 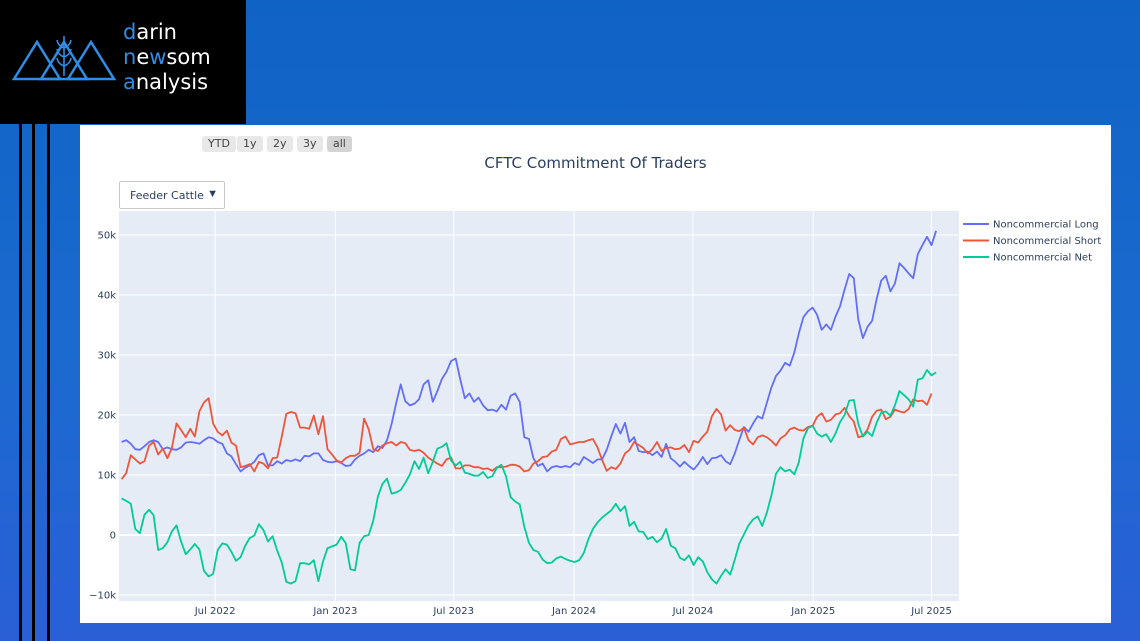 I want to click on y-tick-label: −10k, so click(x=102, y=596).